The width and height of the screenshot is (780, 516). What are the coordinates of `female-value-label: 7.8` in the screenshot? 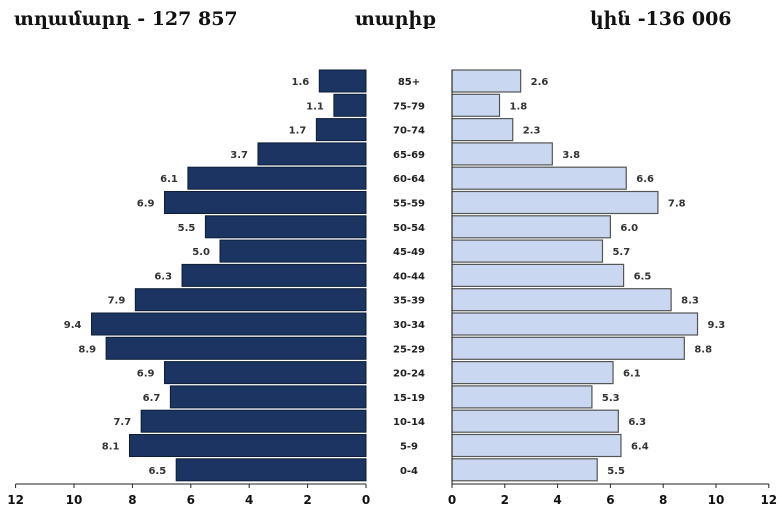 It's located at (677, 204).